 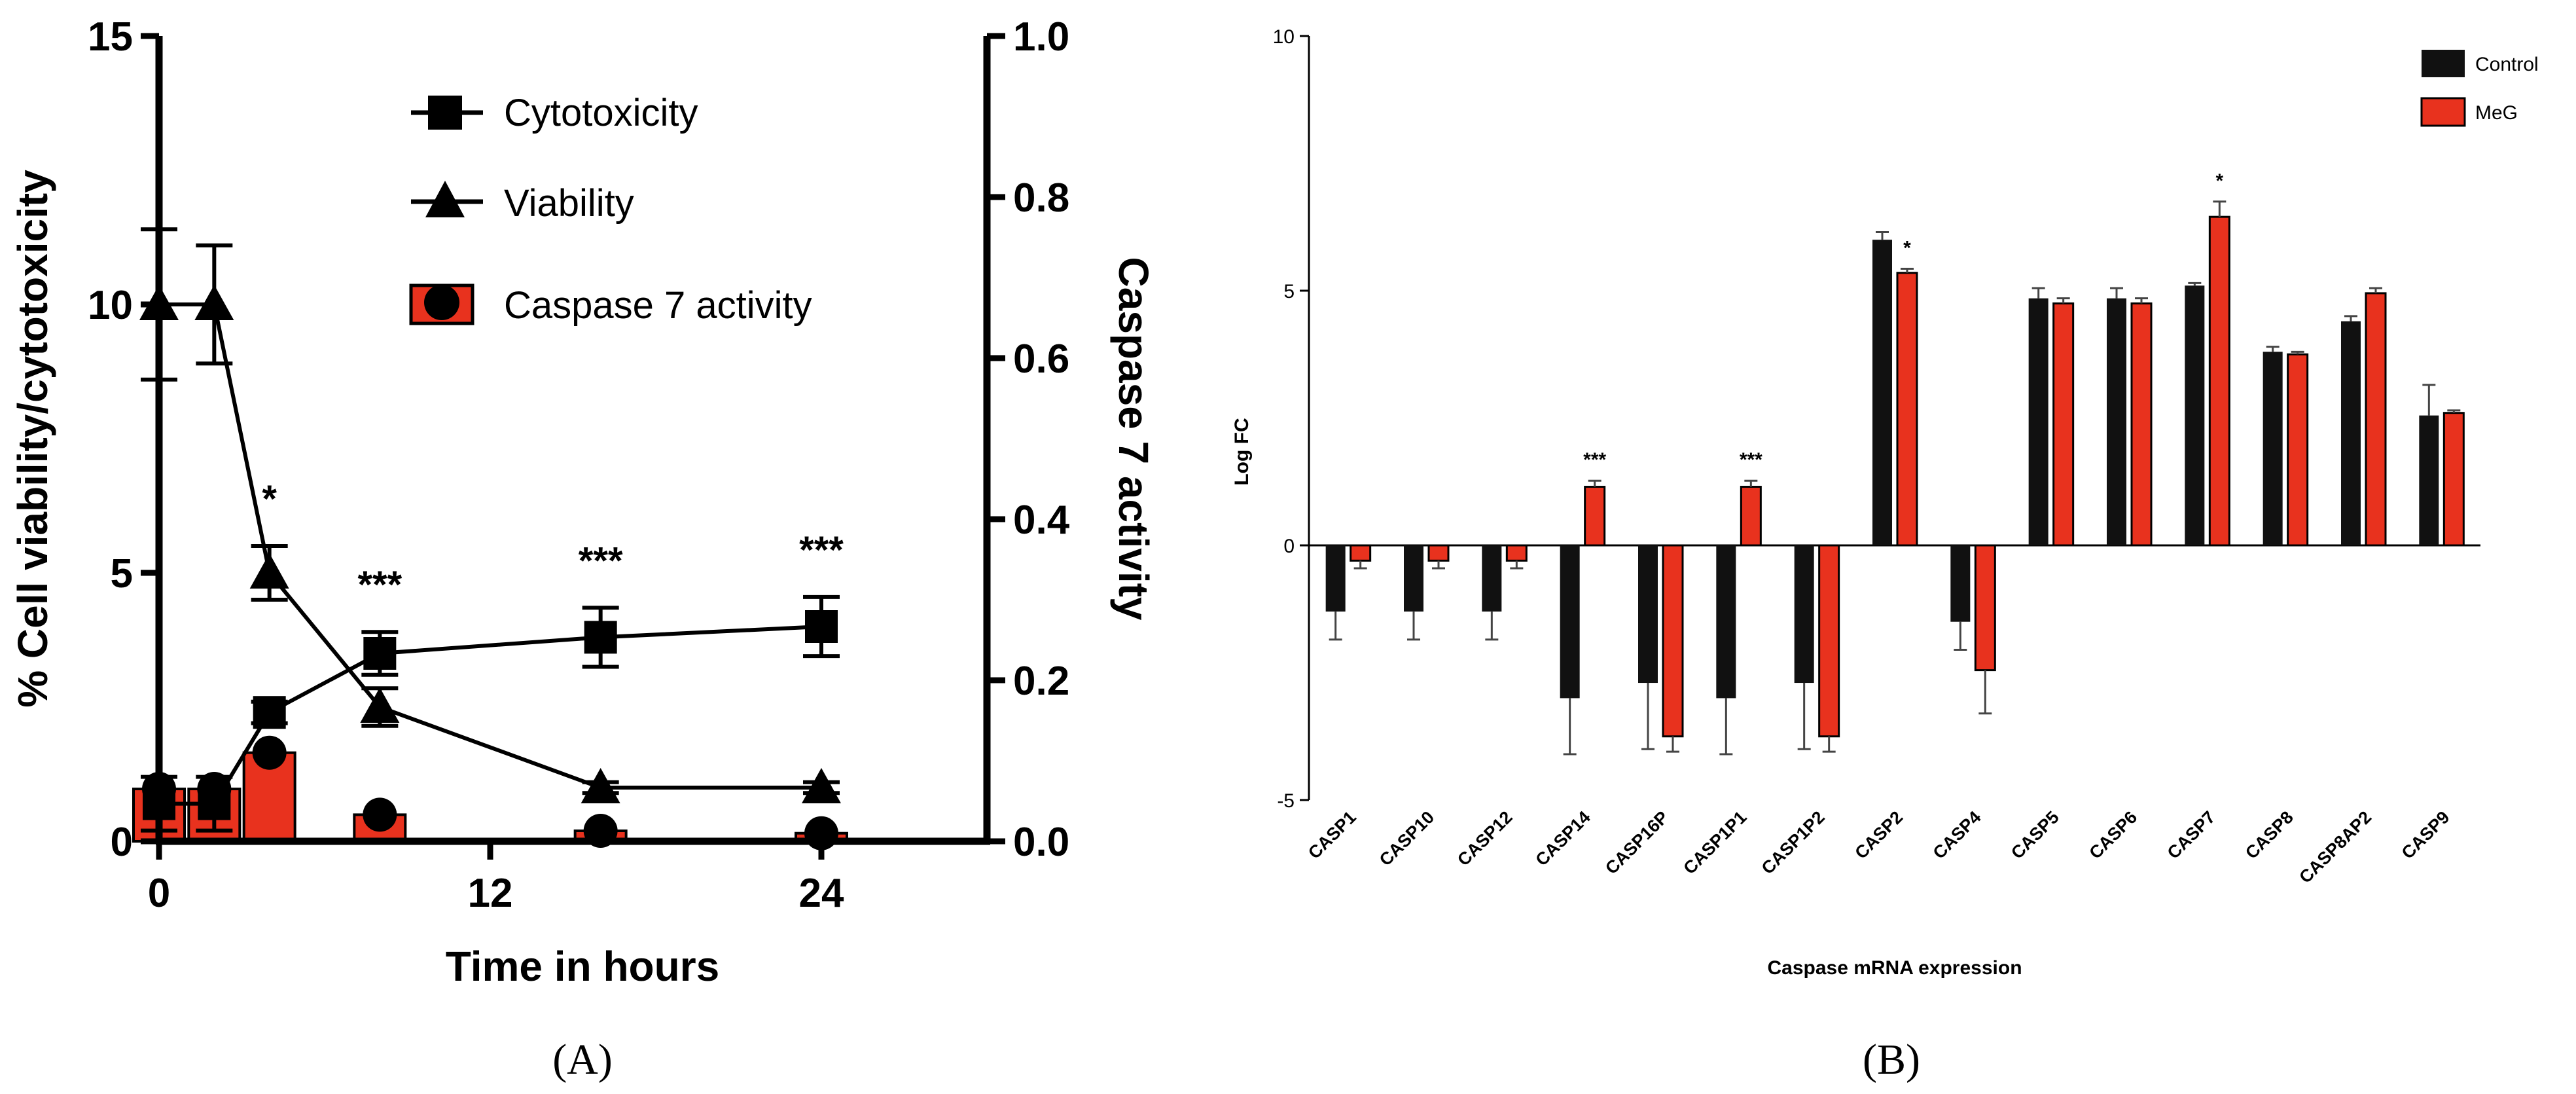 I want to click on panel-label-a: (A), so click(x=582, y=1060).